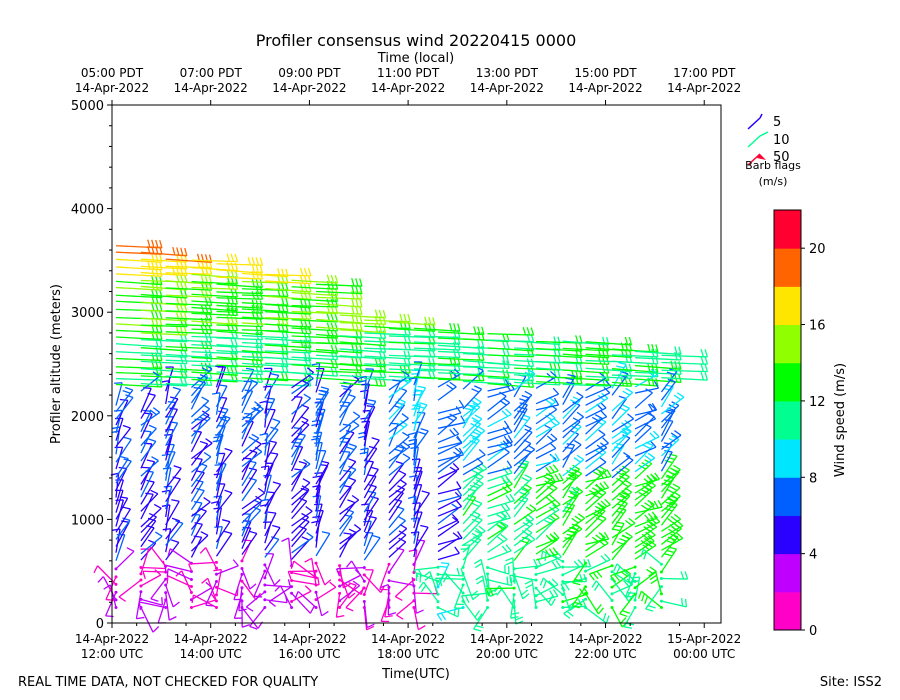 The width and height of the screenshot is (900, 700). What do you see at coordinates (851, 682) in the screenshot?
I see `footer-site: Site: ISS2` at bounding box center [851, 682].